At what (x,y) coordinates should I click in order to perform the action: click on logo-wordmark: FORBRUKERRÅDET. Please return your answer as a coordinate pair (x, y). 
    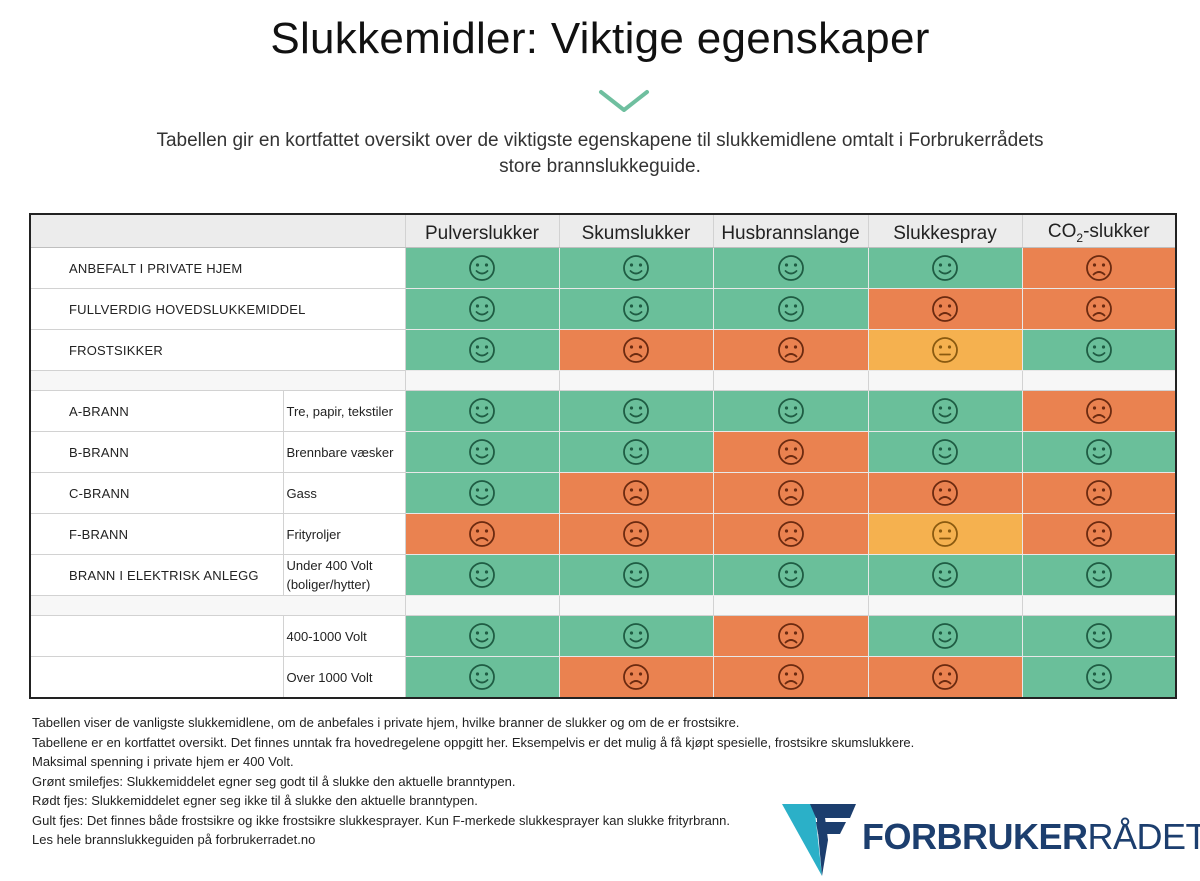
    Looking at the image, I should click on (1031, 837).